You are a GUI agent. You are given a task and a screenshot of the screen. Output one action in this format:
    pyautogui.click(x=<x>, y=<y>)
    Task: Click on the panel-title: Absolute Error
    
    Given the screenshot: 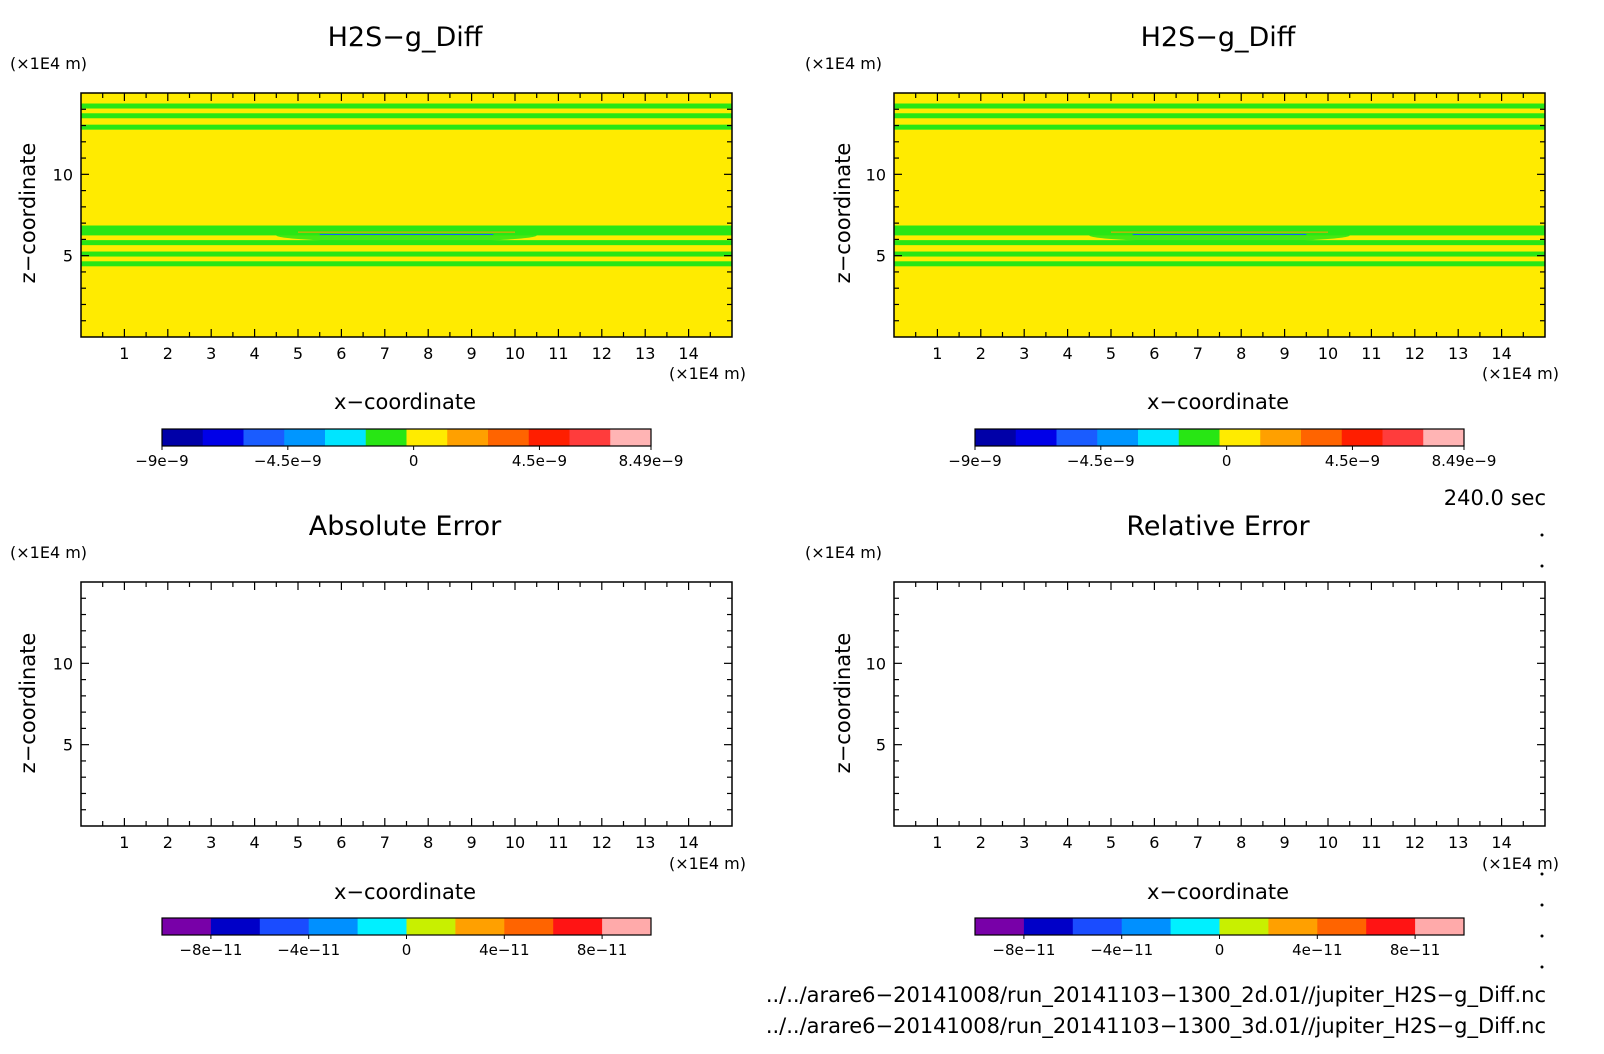 What is the action you would take?
    pyautogui.click(x=405, y=526)
    